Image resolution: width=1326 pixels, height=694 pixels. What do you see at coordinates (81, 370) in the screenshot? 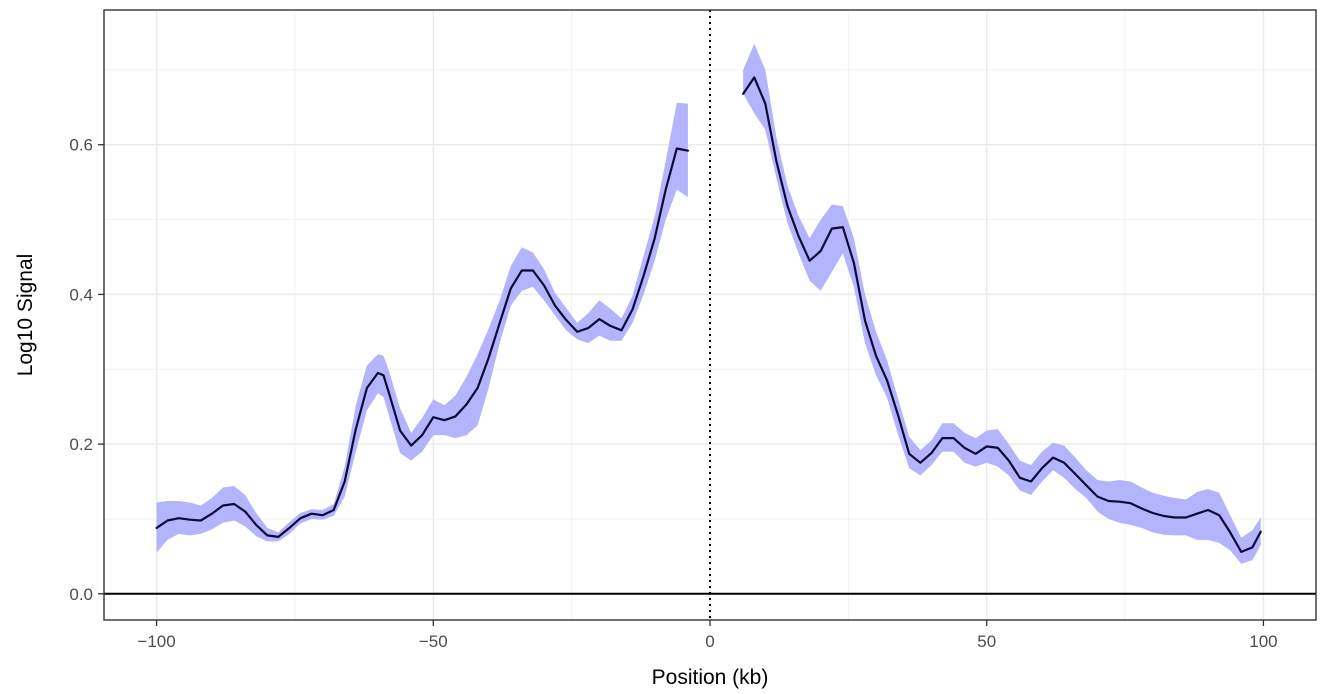
I see `y-axis-tick-labels: 0.0 0.2 0.4 0.6` at bounding box center [81, 370].